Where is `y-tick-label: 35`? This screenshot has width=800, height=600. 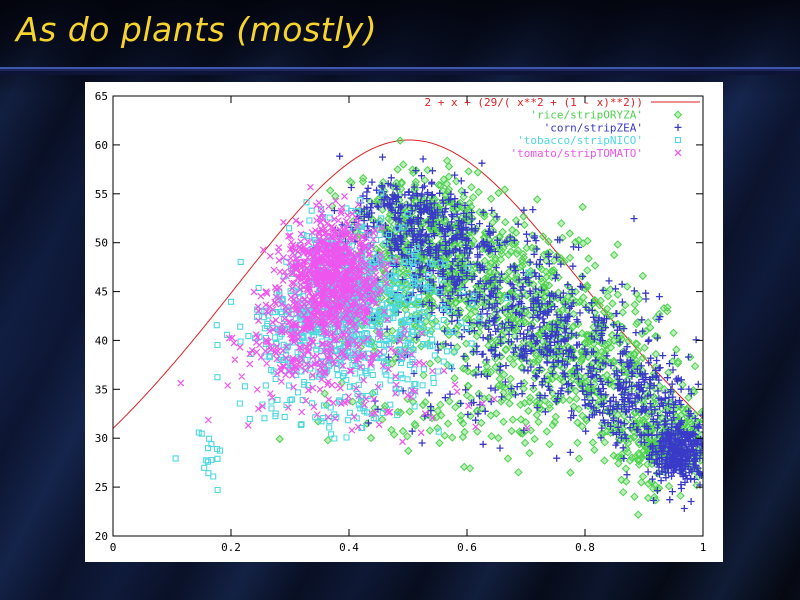
y-tick-label: 35 is located at coordinates (101, 389).